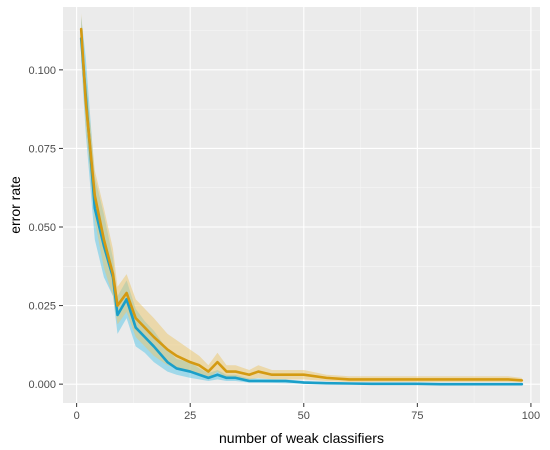  I want to click on y-tick-label: 0.075, so click(42, 149).